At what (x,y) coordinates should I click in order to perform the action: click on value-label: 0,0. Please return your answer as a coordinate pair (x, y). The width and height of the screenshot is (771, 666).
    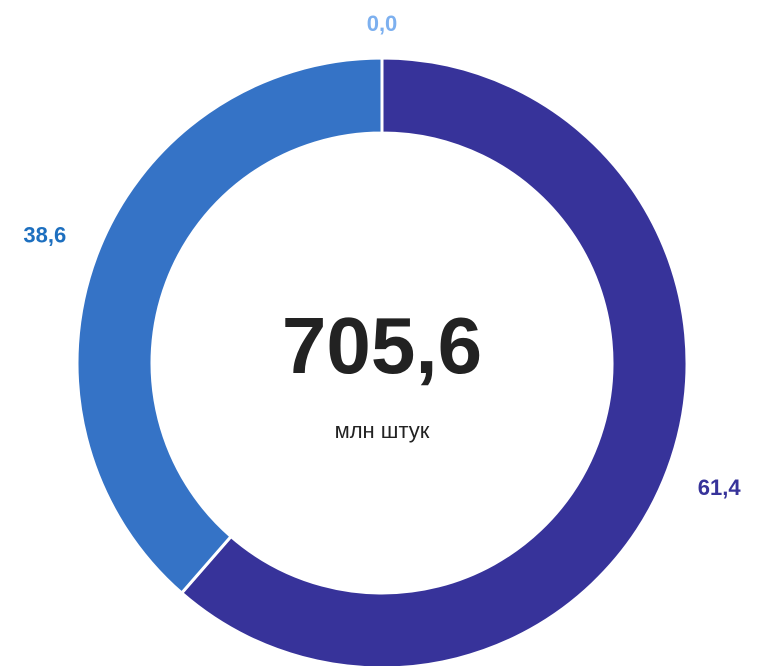
    Looking at the image, I should click on (382, 23).